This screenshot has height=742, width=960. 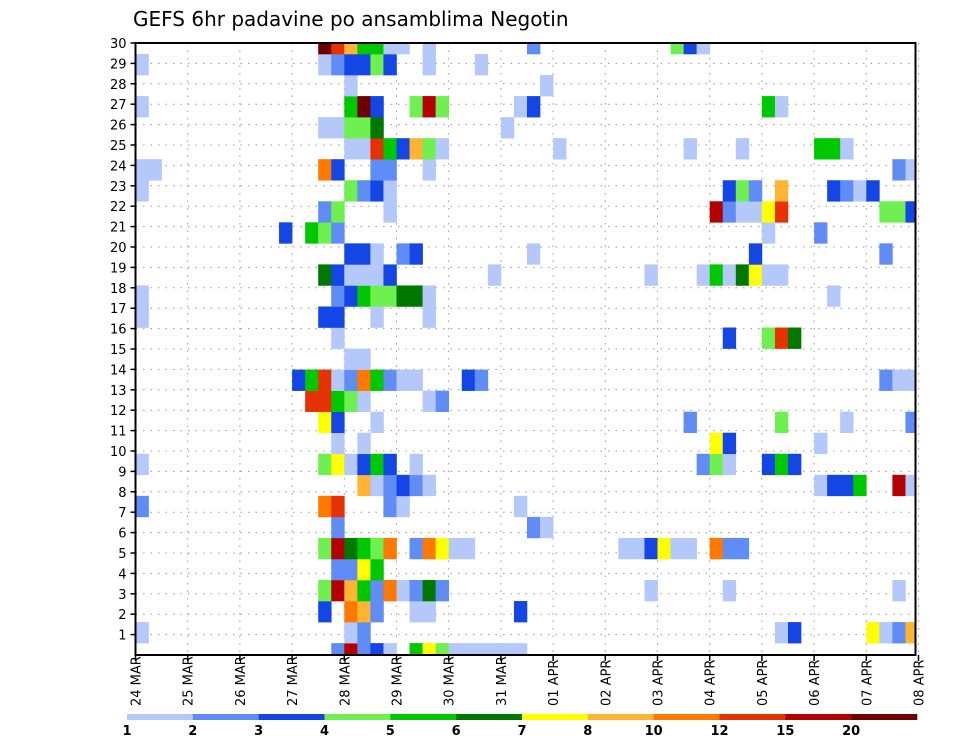 What do you see at coordinates (450, 681) in the screenshot?
I see `x-tick-label: 30 MAR` at bounding box center [450, 681].